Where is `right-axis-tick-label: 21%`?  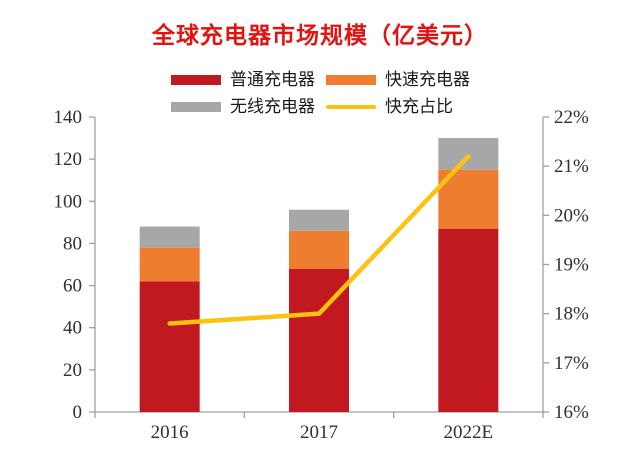 right-axis-tick-label: 21% is located at coordinates (571, 166).